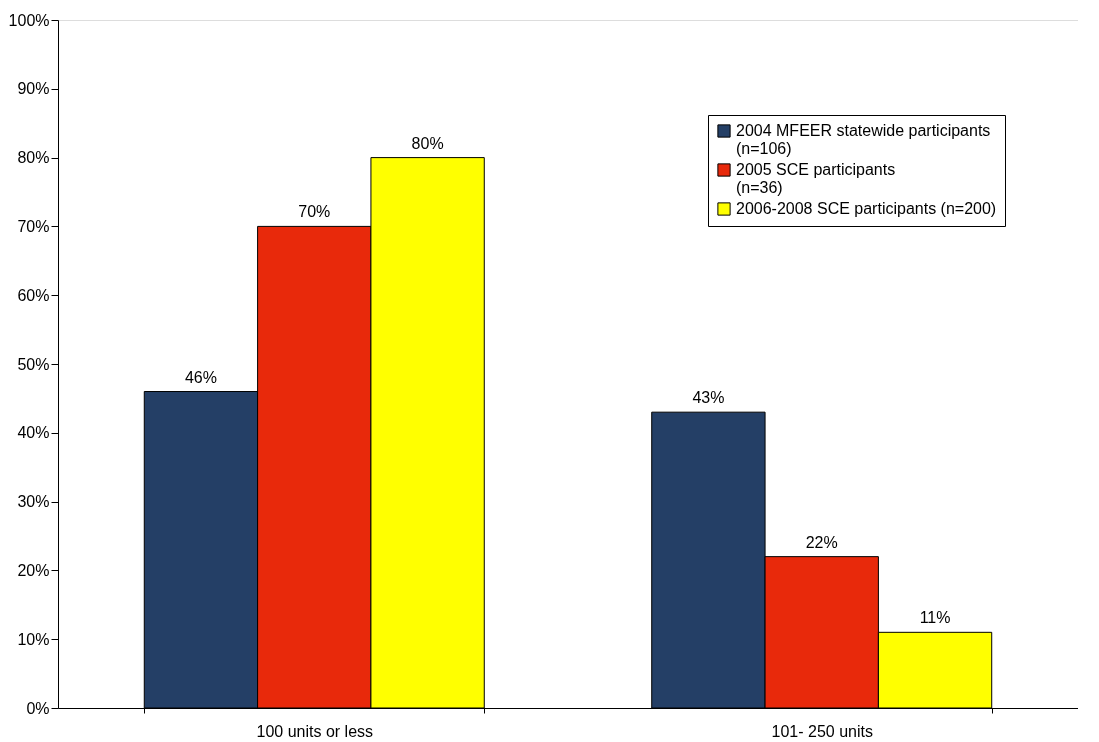  What do you see at coordinates (33, 433) in the screenshot?
I see `y-tick-label: 40%` at bounding box center [33, 433].